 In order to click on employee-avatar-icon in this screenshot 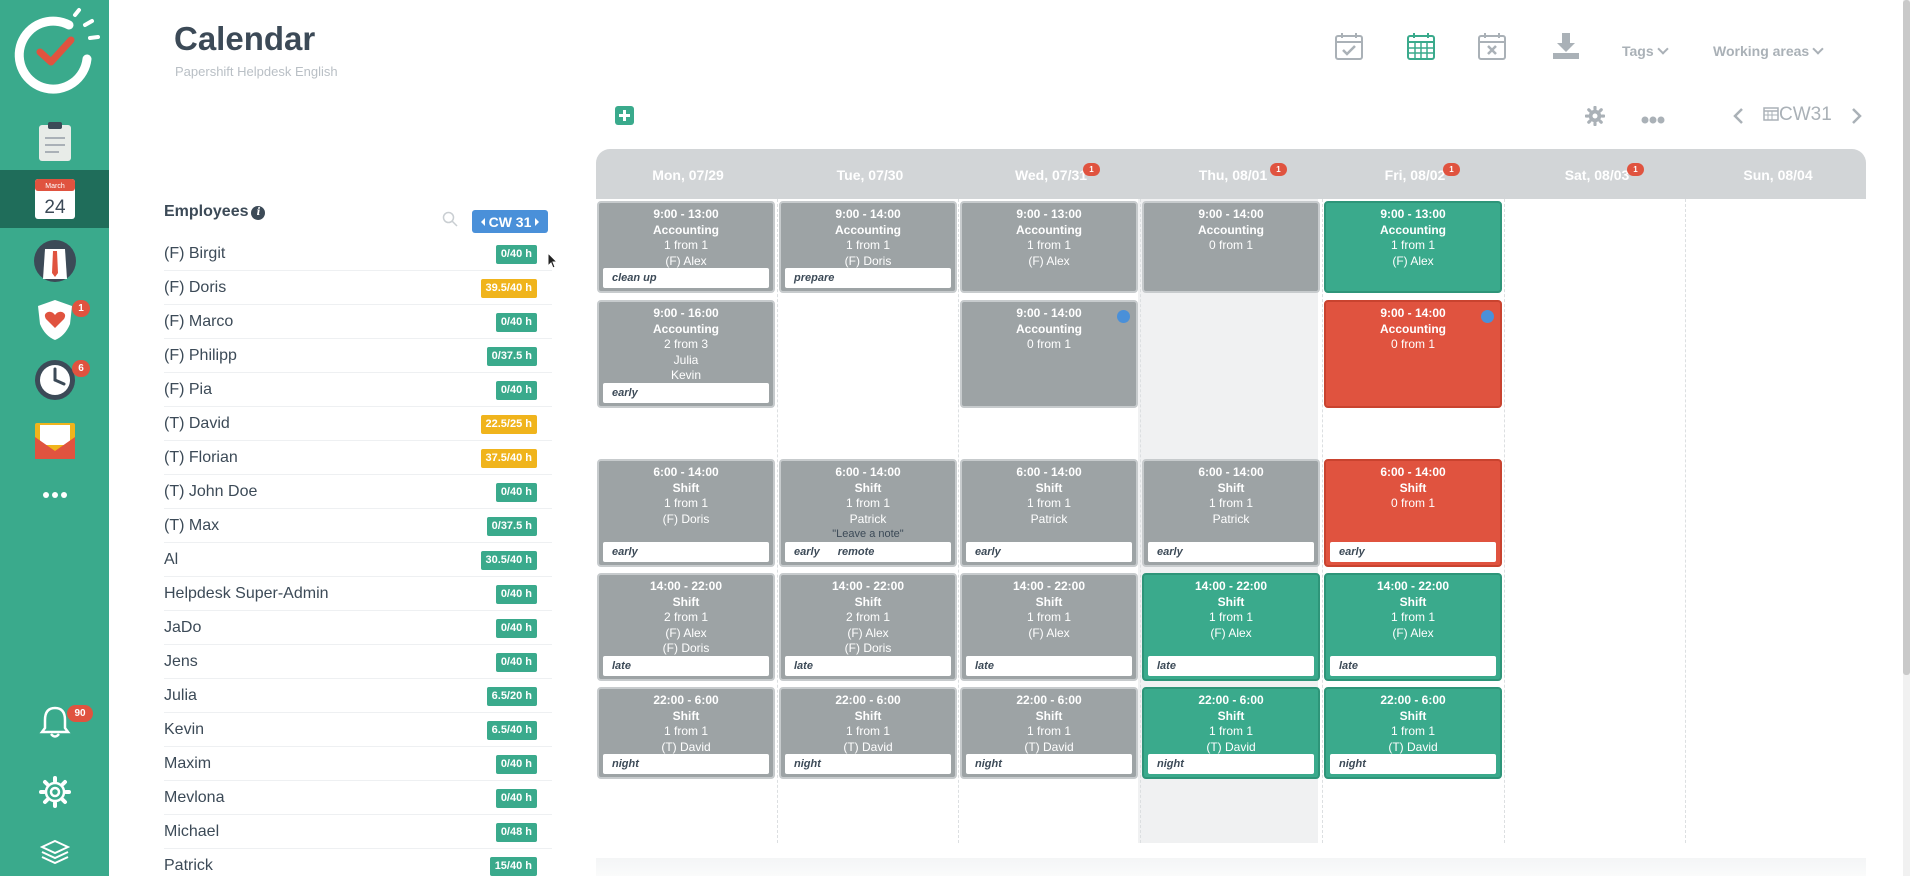, I will do `click(54, 261)`.